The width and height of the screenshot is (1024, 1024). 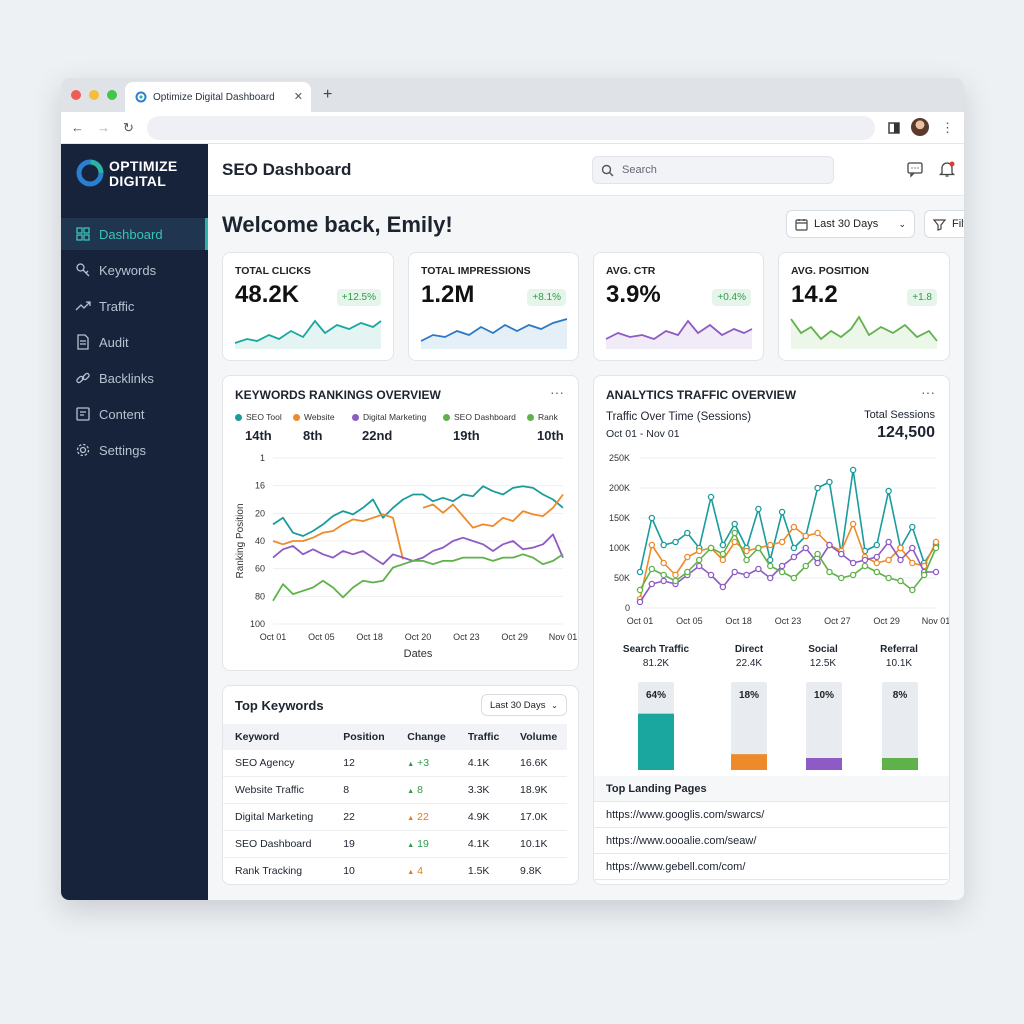 What do you see at coordinates (771, 867) in the screenshot?
I see `landing-page-link: https://www.gebell.com/com/` at bounding box center [771, 867].